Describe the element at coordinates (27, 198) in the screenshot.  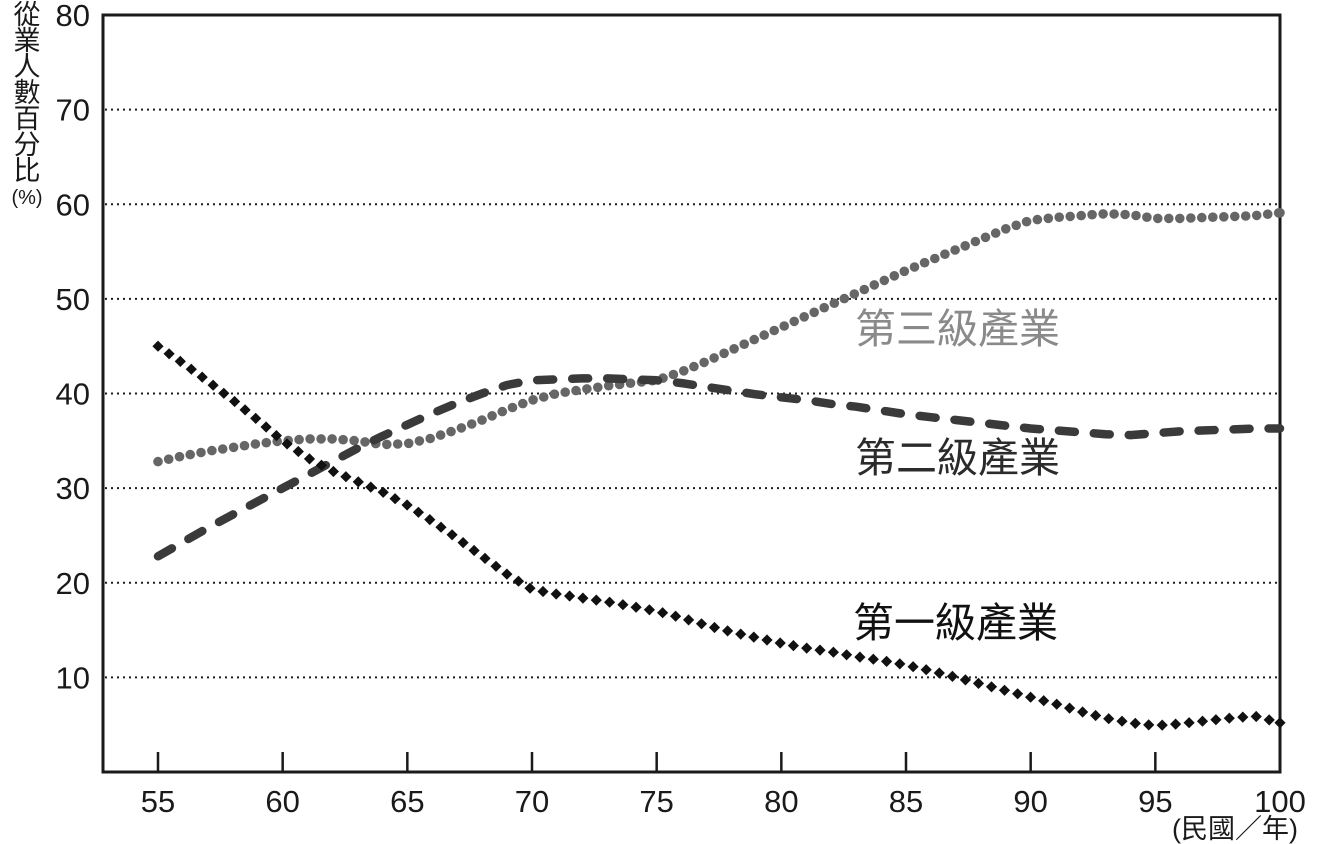
I see `y-axis-unit: (%)` at that location.